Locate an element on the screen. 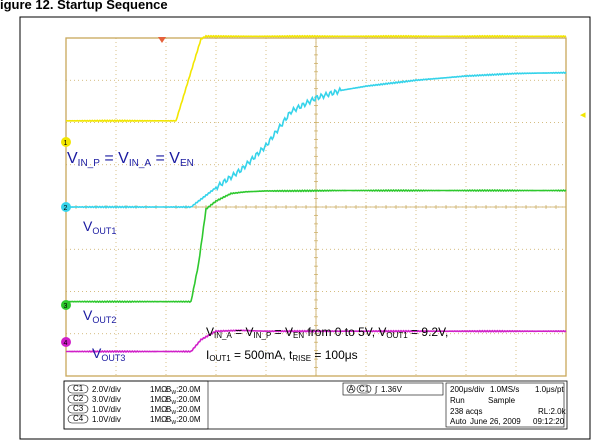 The image size is (615, 448). channel-id: C1 is located at coordinates (78, 388).